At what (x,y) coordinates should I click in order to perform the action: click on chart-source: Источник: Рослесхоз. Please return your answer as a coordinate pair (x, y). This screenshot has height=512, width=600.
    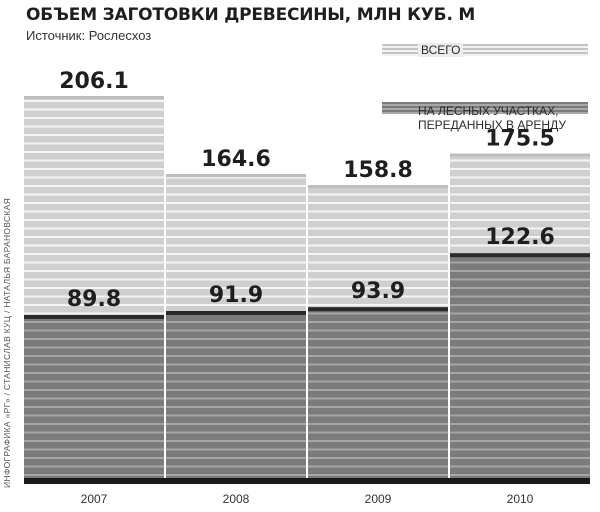
    Looking at the image, I should click on (89, 35).